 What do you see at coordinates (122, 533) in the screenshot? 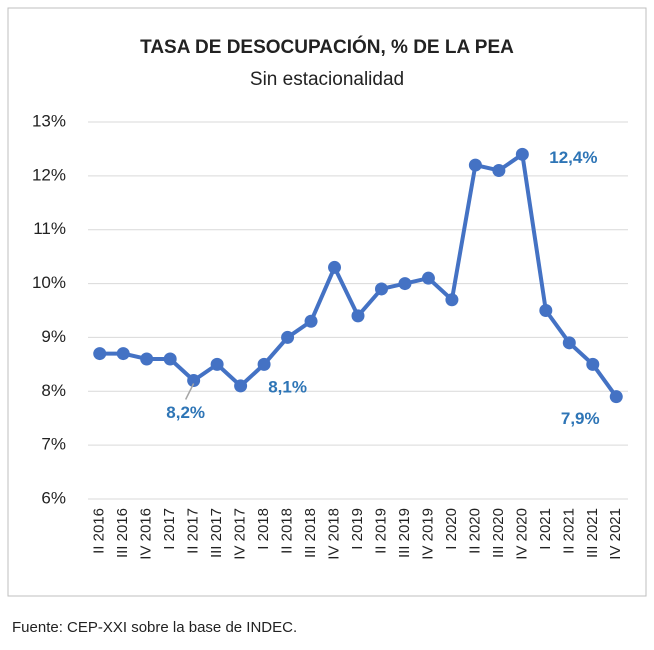
I see `x-tick-label: III 2016` at bounding box center [122, 533].